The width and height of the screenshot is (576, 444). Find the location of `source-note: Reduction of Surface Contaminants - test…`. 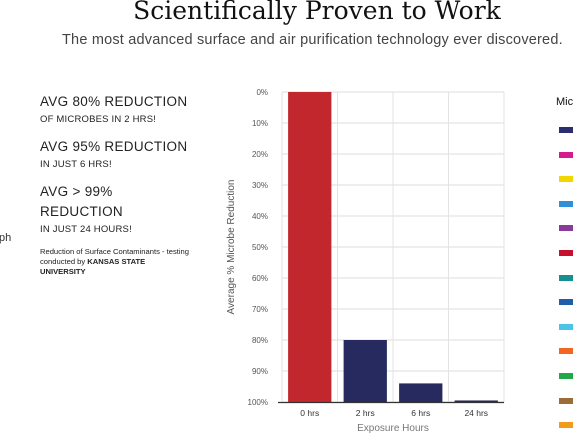

source-note: Reduction of Surface Contaminants - test… is located at coordinates (115, 262).